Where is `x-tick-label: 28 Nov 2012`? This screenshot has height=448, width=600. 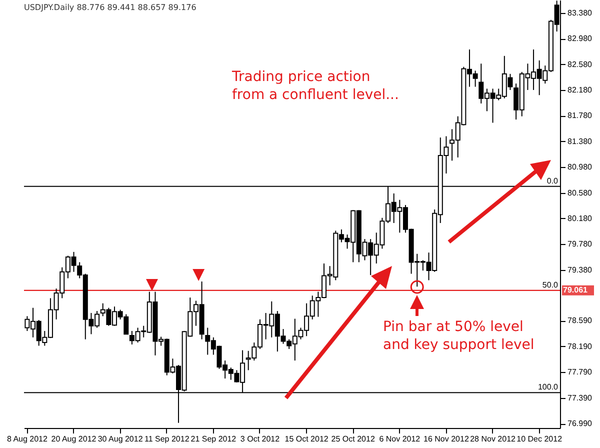
x-tick-label: 28 Nov 2012 is located at coordinates (493, 439).